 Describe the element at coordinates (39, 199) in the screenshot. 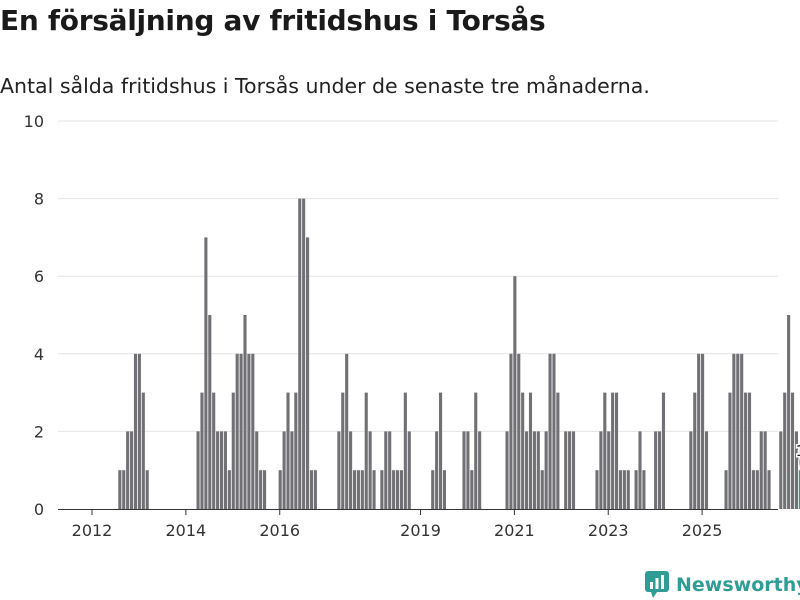

I see `y-tick-label: 8` at that location.